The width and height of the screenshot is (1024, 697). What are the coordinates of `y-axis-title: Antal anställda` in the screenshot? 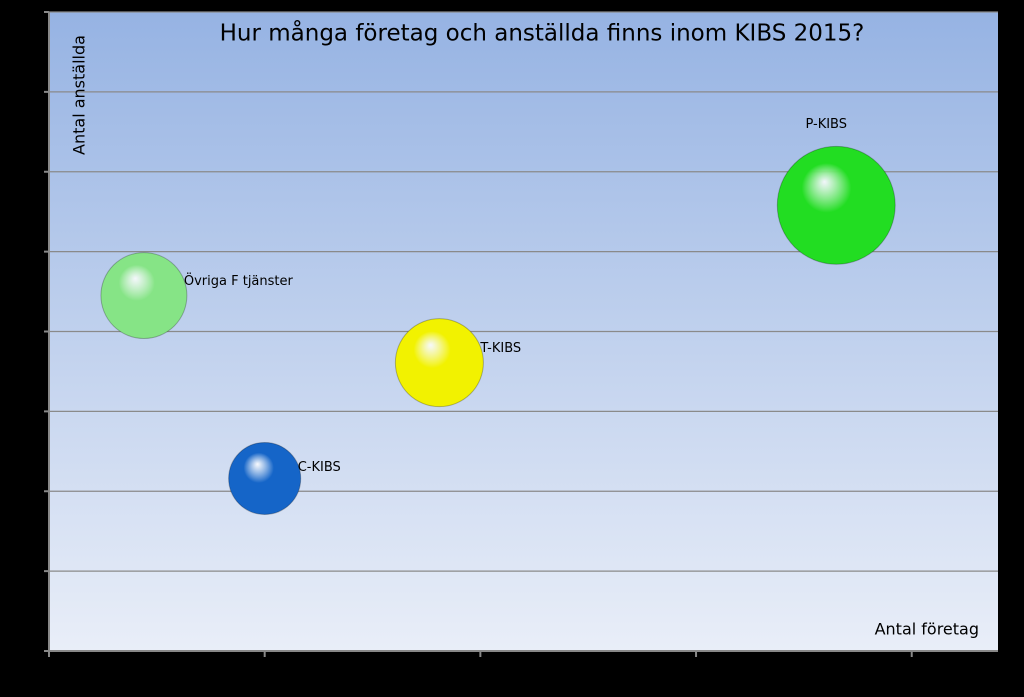 It's located at (79, 95).